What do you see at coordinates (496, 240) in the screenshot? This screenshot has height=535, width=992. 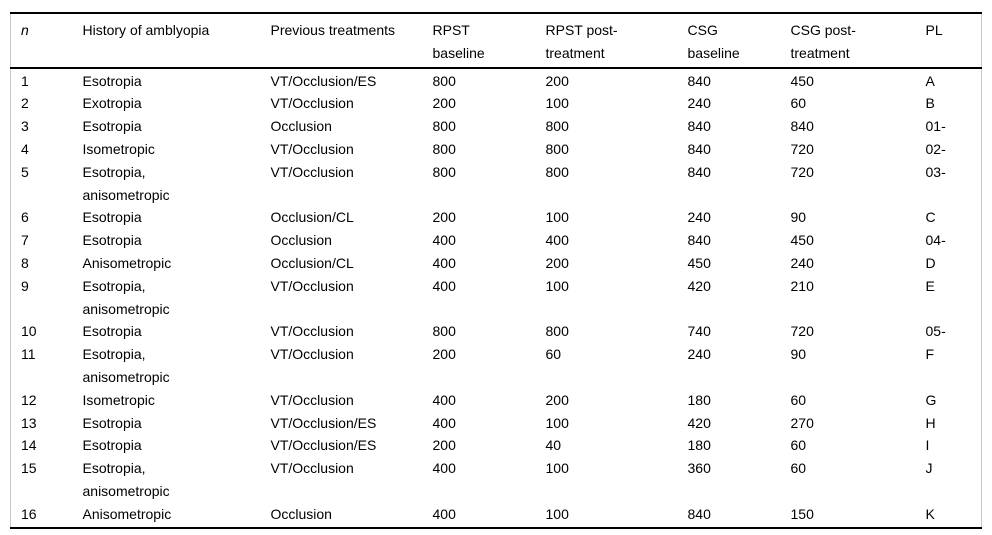 I see `table-row: 7 Esotropia Occlusion 400 400 840 450 04-` at bounding box center [496, 240].